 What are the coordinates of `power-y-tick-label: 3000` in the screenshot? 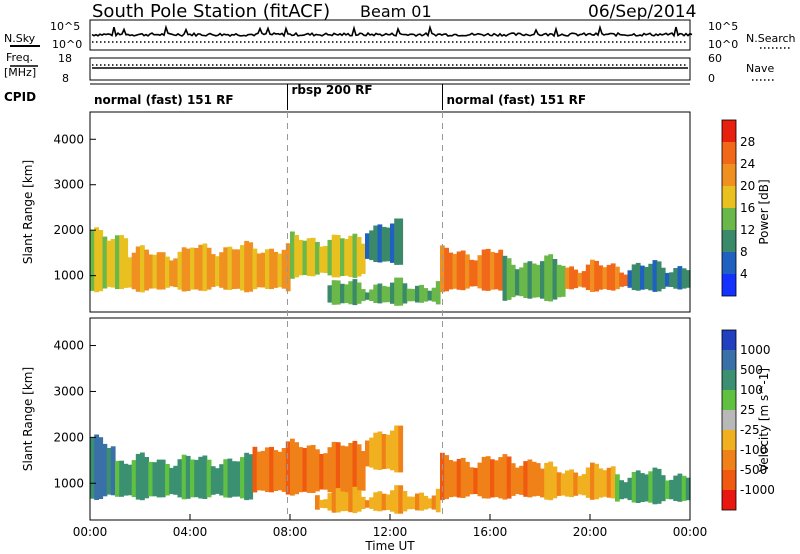 It's located at (68, 185).